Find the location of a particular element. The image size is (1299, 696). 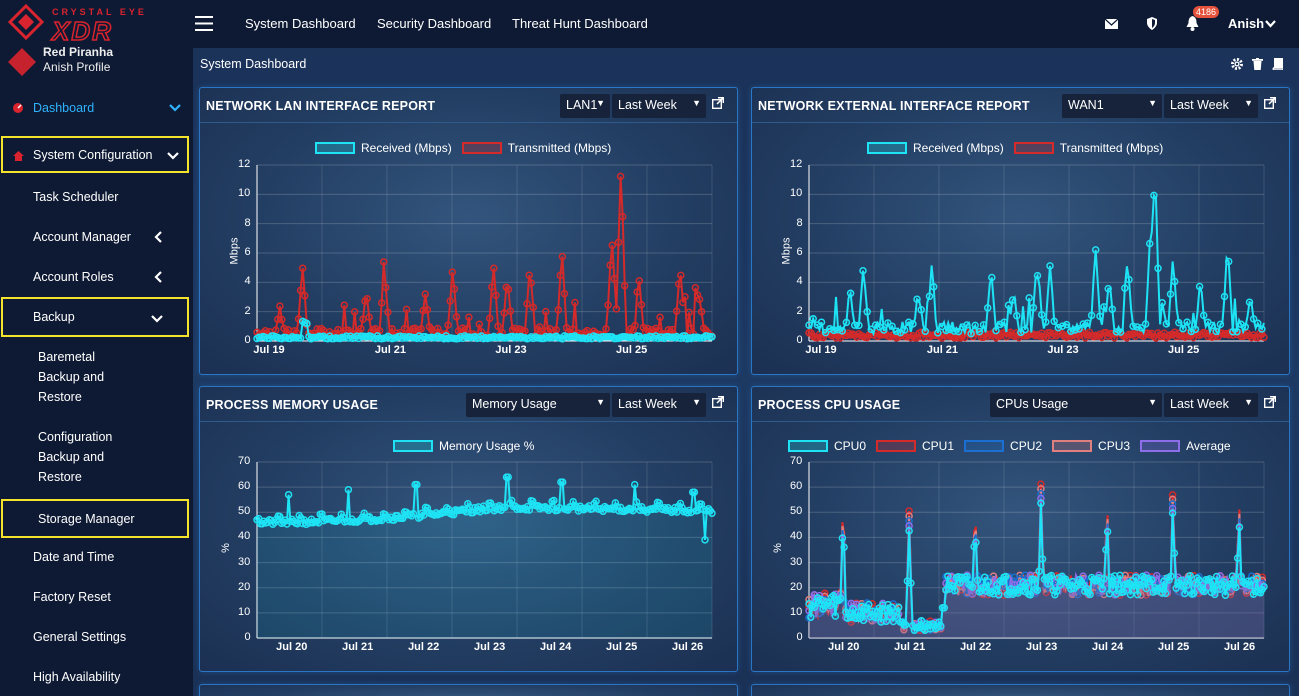

nav-storage-manager: Storage Manager is located at coordinates (95, 518).